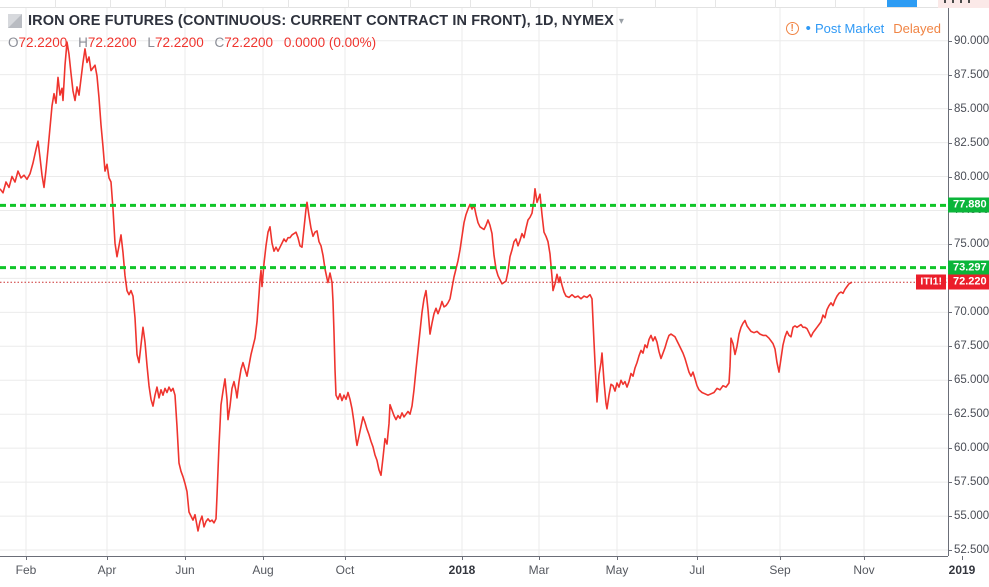 The image size is (989, 587). I want to click on price-axis-label: 60.000, so click(971, 448).